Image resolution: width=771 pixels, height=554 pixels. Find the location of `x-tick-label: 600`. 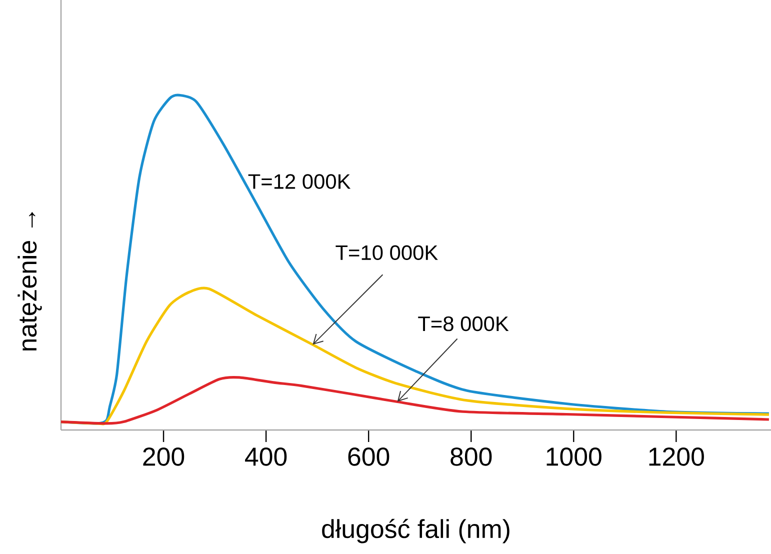

x-tick-label: 600 is located at coordinates (369, 457).